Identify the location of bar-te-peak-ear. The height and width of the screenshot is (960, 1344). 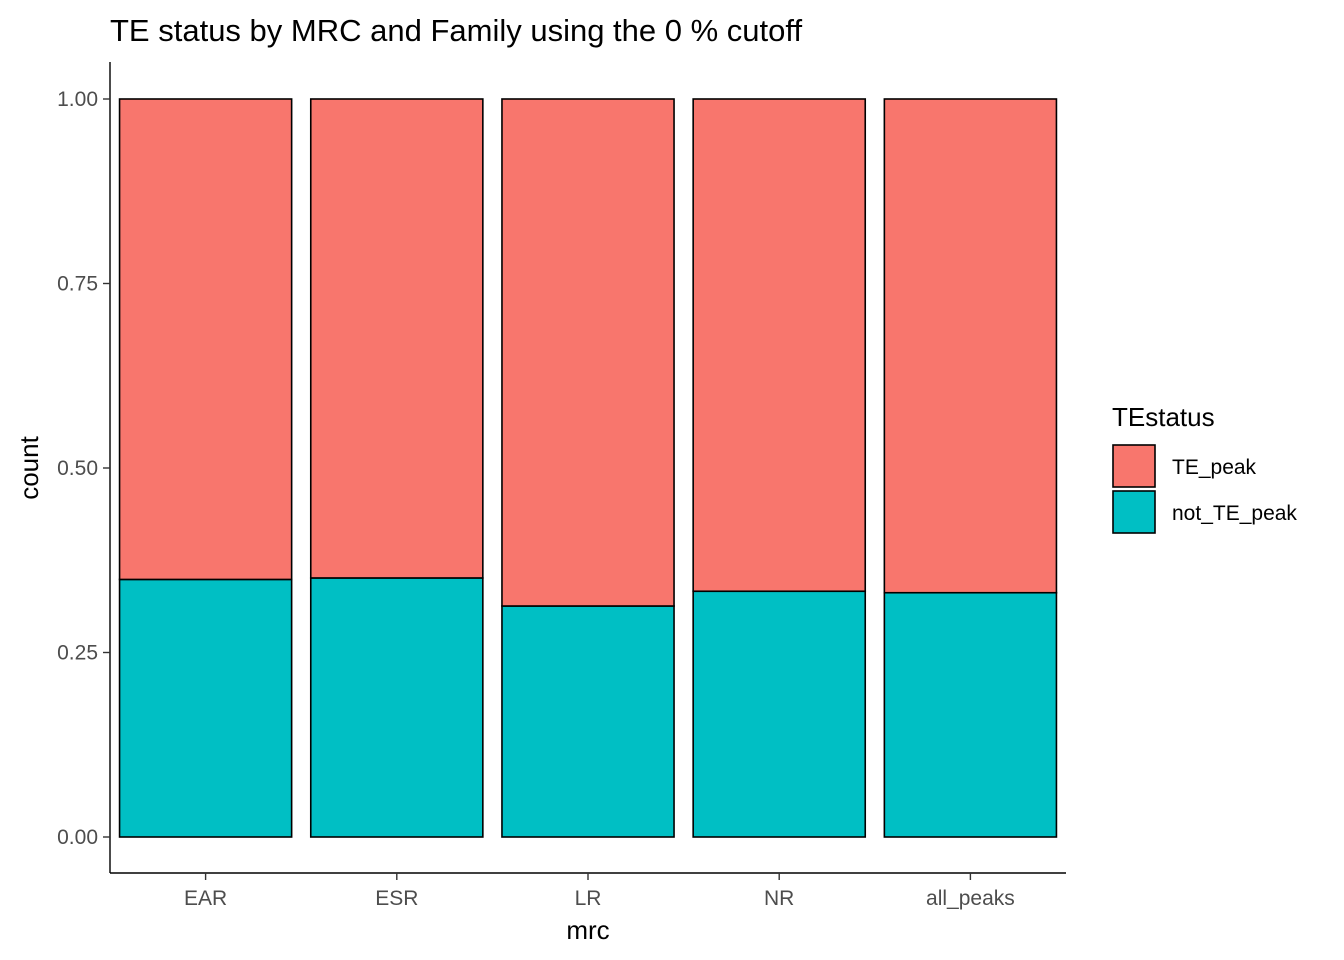
(205, 339).